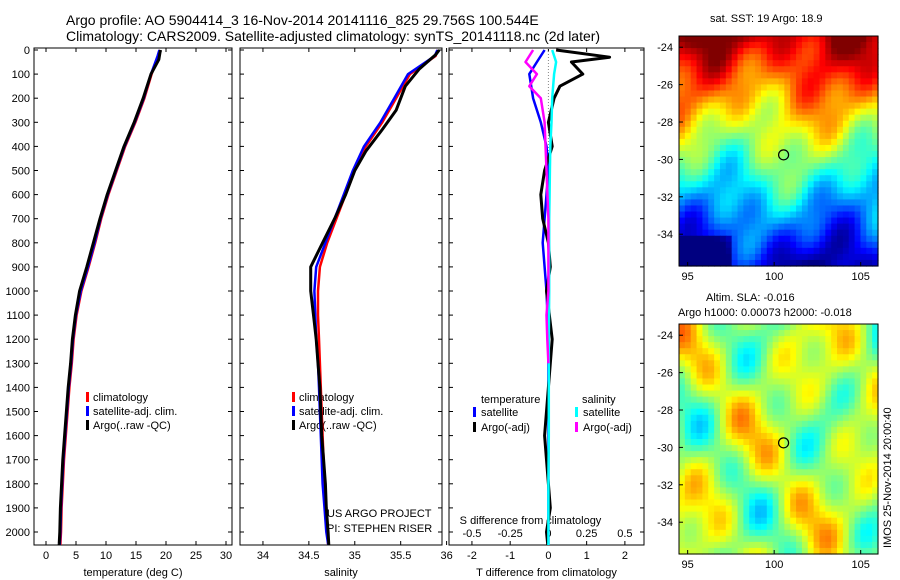 Image resolution: width=900 pixels, height=580 pixels. What do you see at coordinates (18, 388) in the screenshot?
I see `y-tick-label: 1400` at bounding box center [18, 388].